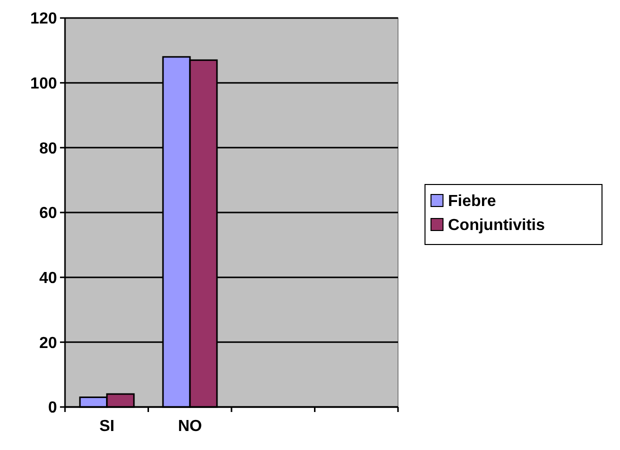 The image size is (620, 450). What do you see at coordinates (44, 19) in the screenshot?
I see `y-tick-label: 120` at bounding box center [44, 19].